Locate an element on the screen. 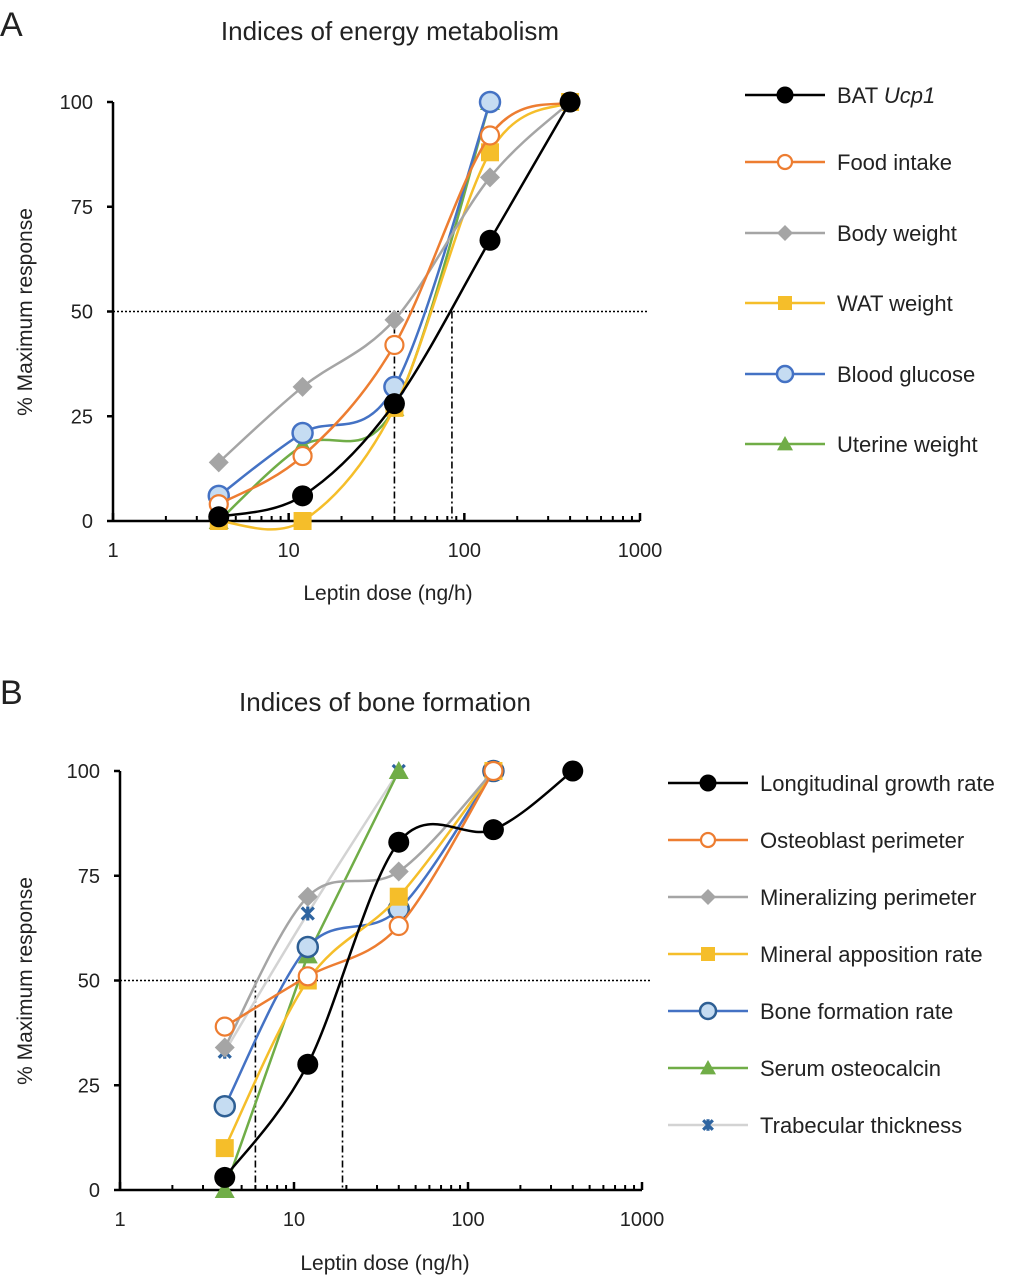 Image resolution: width=1031 pixels, height=1280 pixels. legend-label: Bone formation rate is located at coordinates (856, 1011).